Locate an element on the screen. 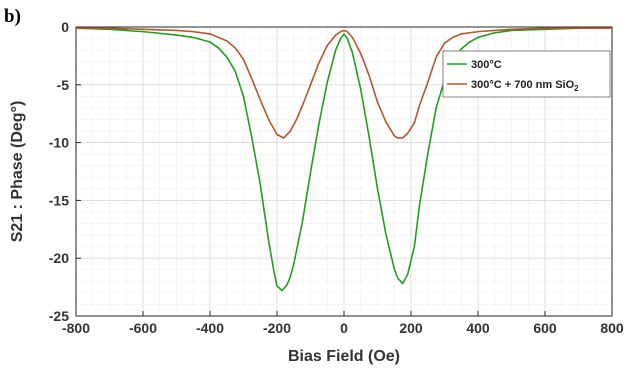 Image resolution: width=638 pixels, height=372 pixels. x-tick-label: -600 is located at coordinates (143, 328).